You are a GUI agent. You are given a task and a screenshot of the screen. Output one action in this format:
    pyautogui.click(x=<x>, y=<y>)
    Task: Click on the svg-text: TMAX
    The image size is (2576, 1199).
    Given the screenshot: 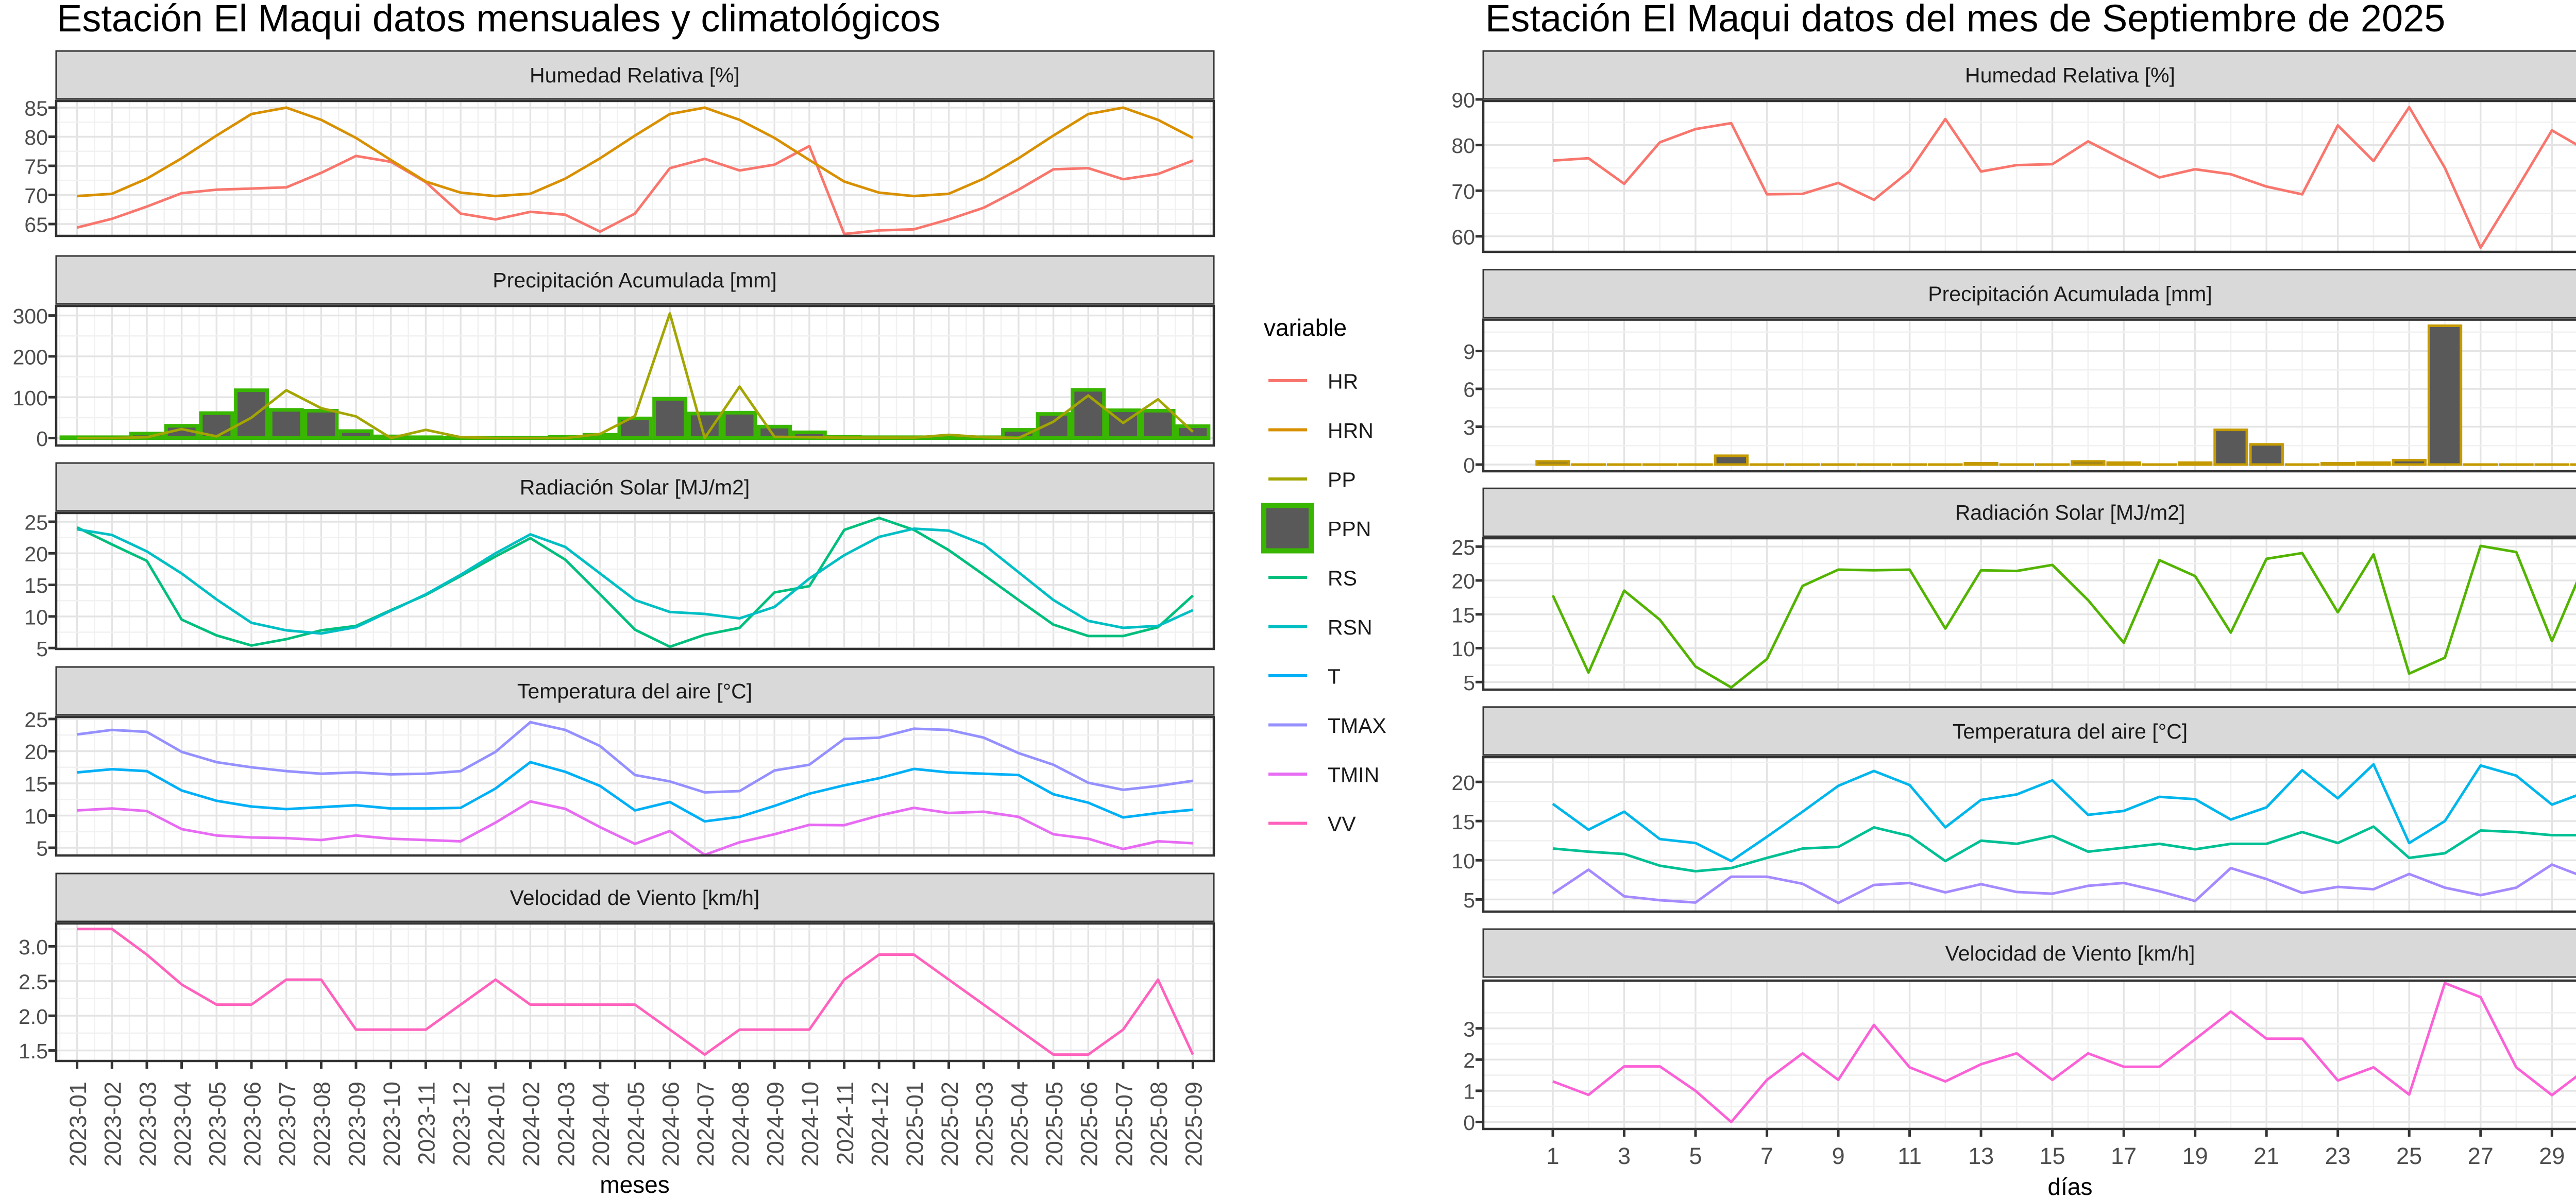 What is the action you would take?
    pyautogui.click(x=1357, y=726)
    